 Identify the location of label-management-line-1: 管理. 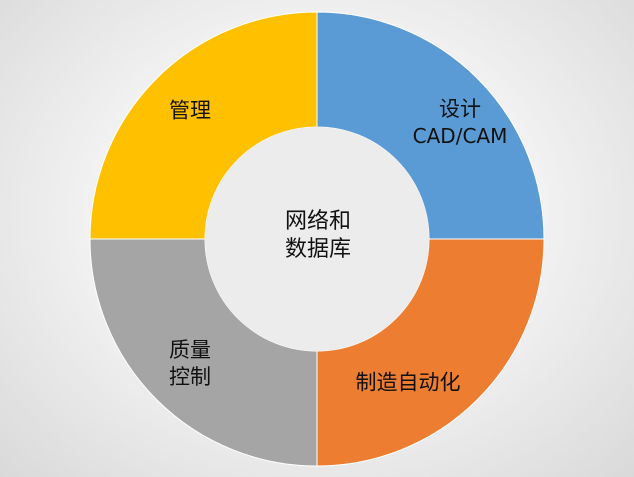
(190, 110).